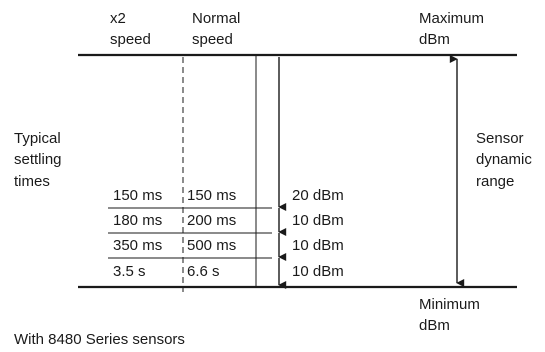 The height and width of the screenshot is (352, 545). What do you see at coordinates (118, 18) in the screenshot?
I see `header-x2-line1: x2` at bounding box center [118, 18].